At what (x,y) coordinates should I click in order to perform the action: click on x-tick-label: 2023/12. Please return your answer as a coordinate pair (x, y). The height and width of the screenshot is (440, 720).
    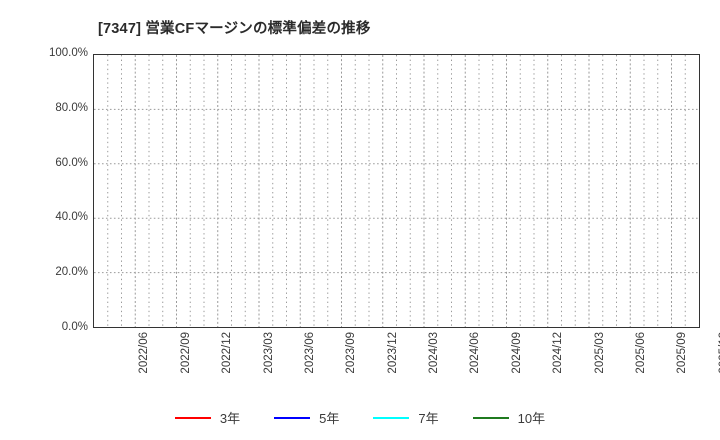
    Looking at the image, I should click on (392, 353).